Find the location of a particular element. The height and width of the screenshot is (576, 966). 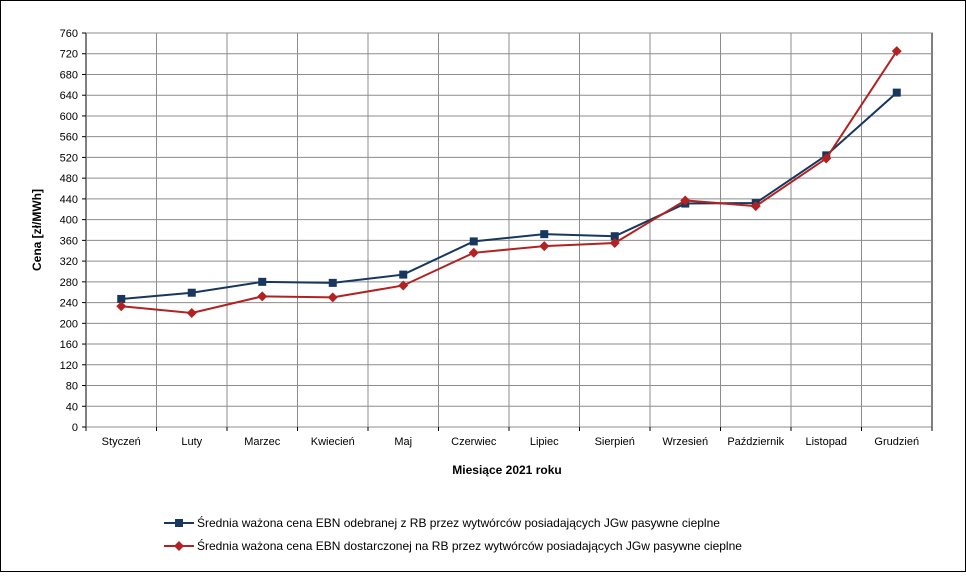

y-tick-label: 520 is located at coordinates (69, 158).